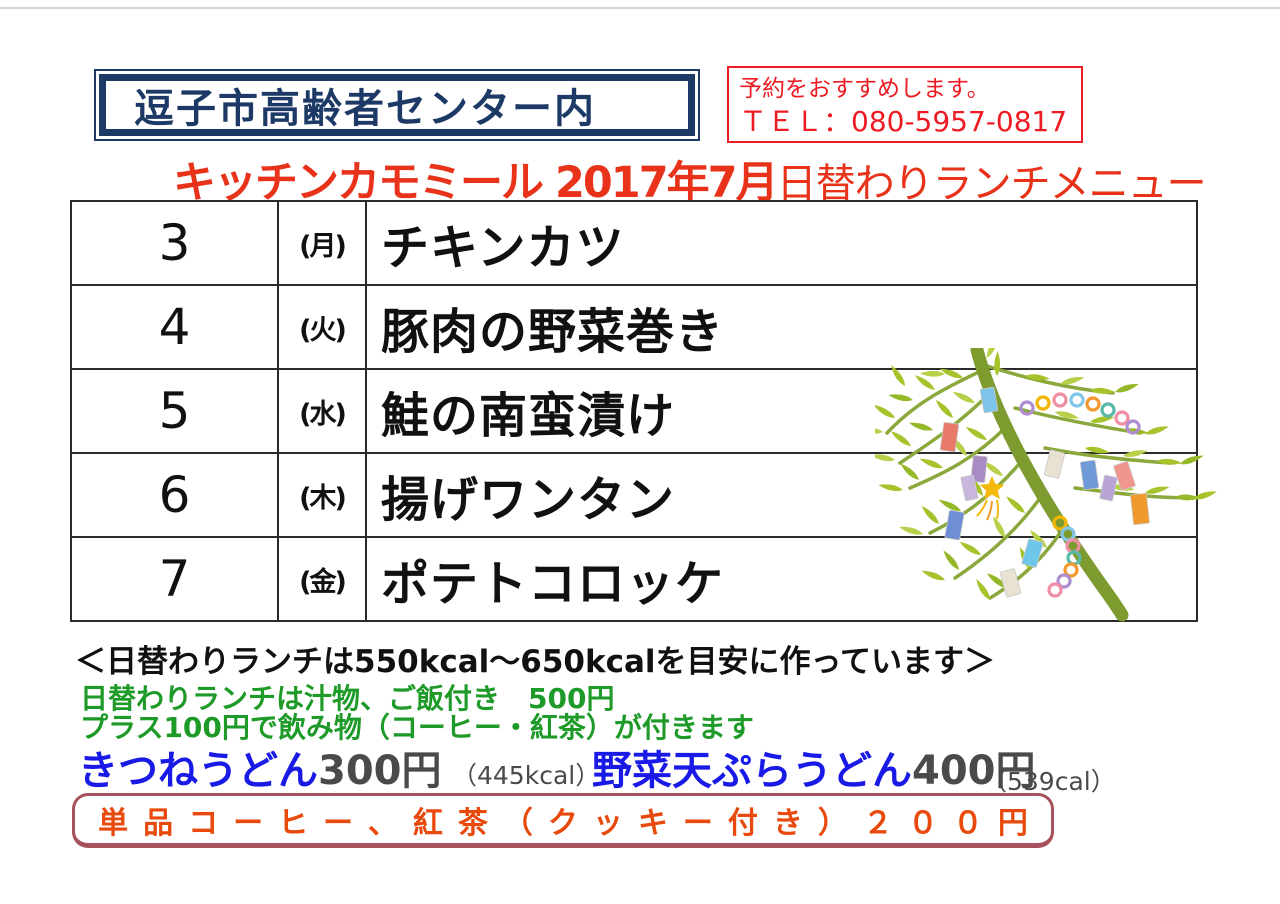  Describe the element at coordinates (991, 184) in the screenshot. I see `title-lunch-menu: 日替わりランチメニュー` at that location.